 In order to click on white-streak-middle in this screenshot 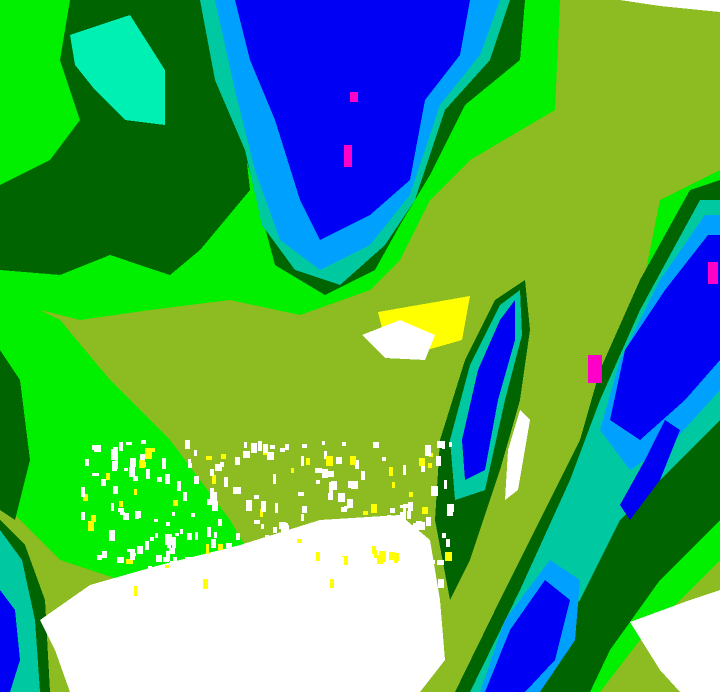, I will do `click(517, 455)`.